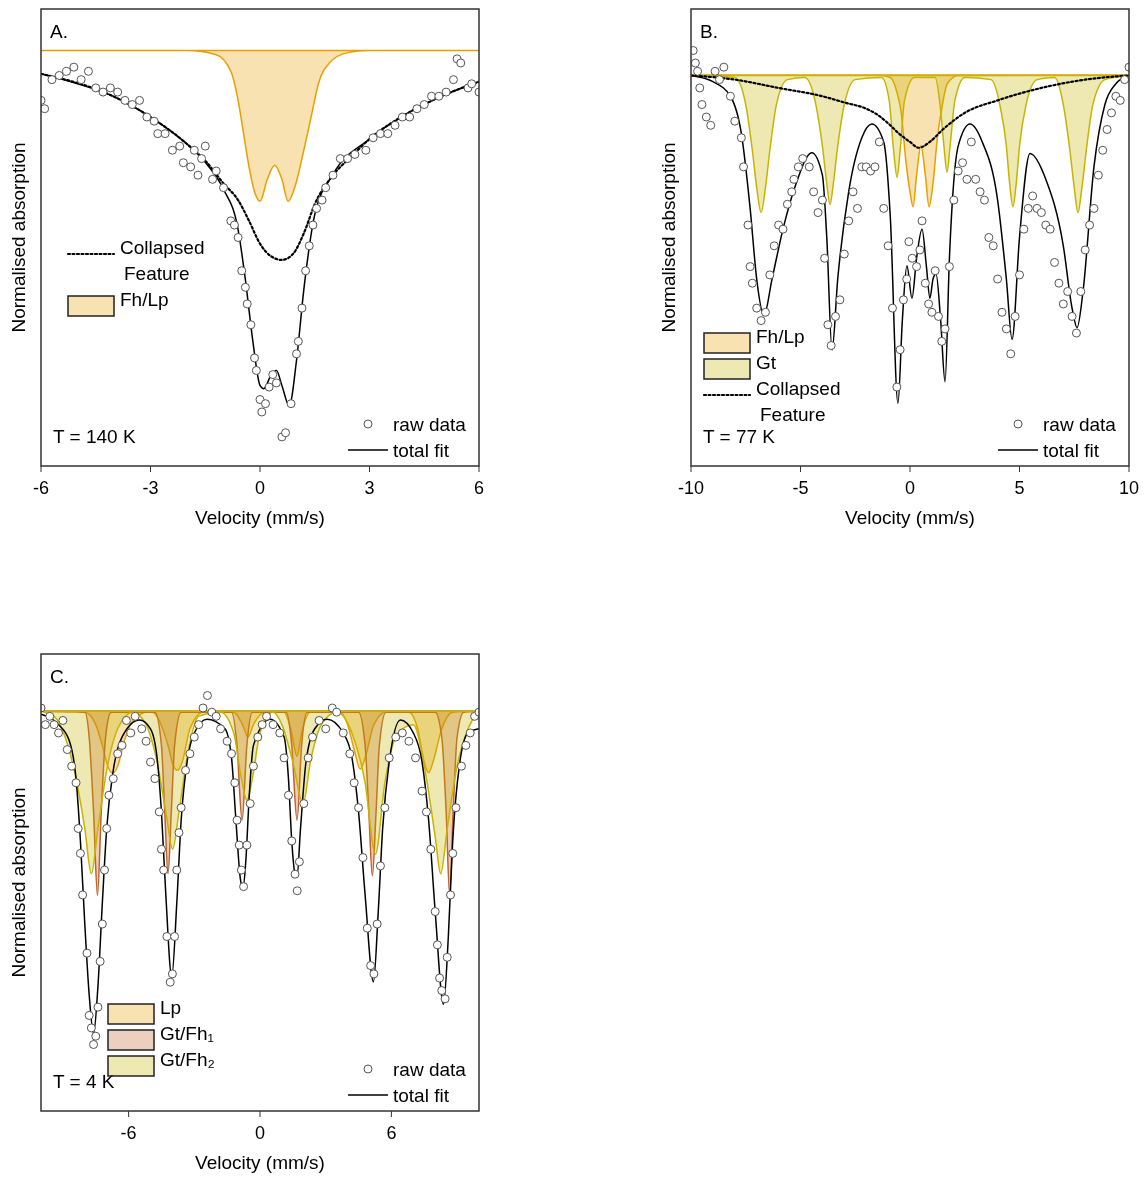 Image resolution: width=1148 pixels, height=1187 pixels. What do you see at coordinates (766, 362) in the screenshot?
I see `legend-label: Gt` at bounding box center [766, 362].